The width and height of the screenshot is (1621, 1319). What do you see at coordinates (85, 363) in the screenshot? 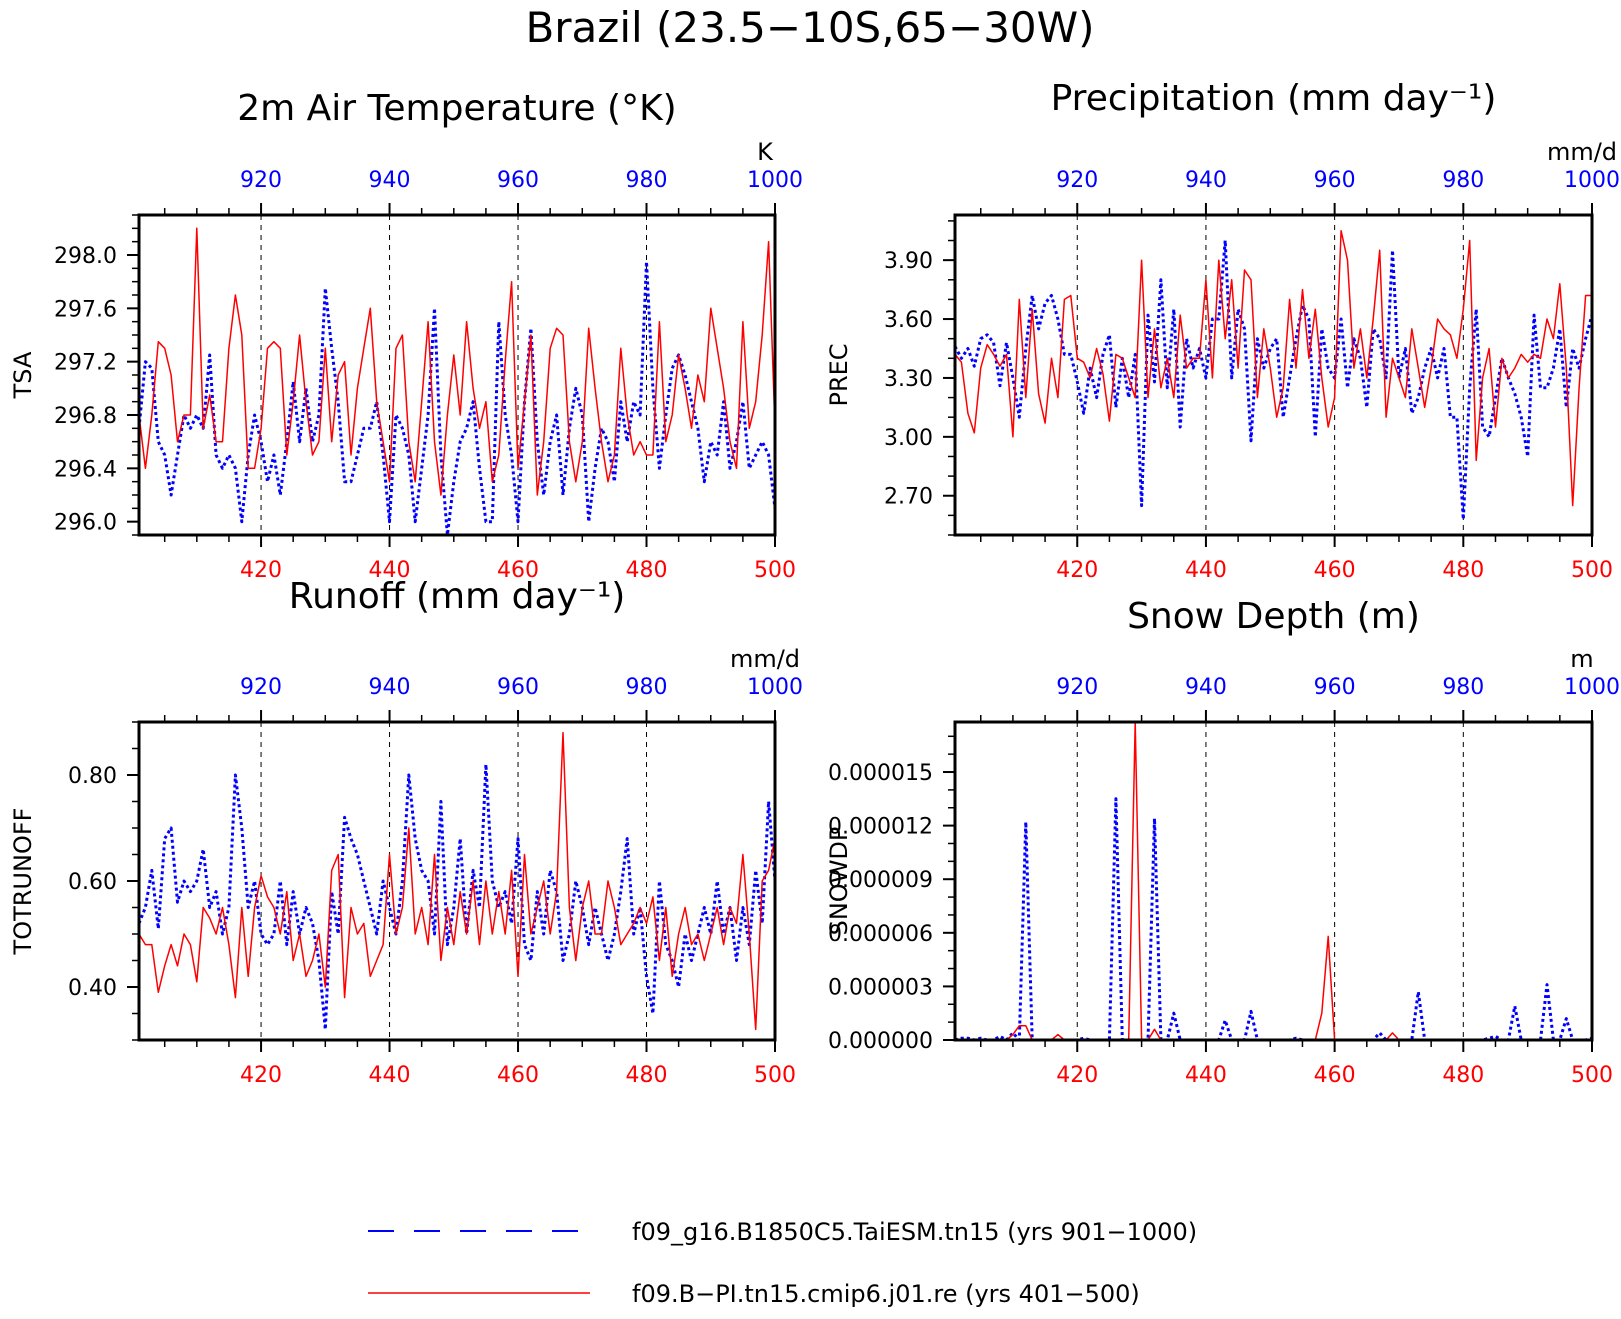
I see `y-tick-label: 297.2` at bounding box center [85, 363].